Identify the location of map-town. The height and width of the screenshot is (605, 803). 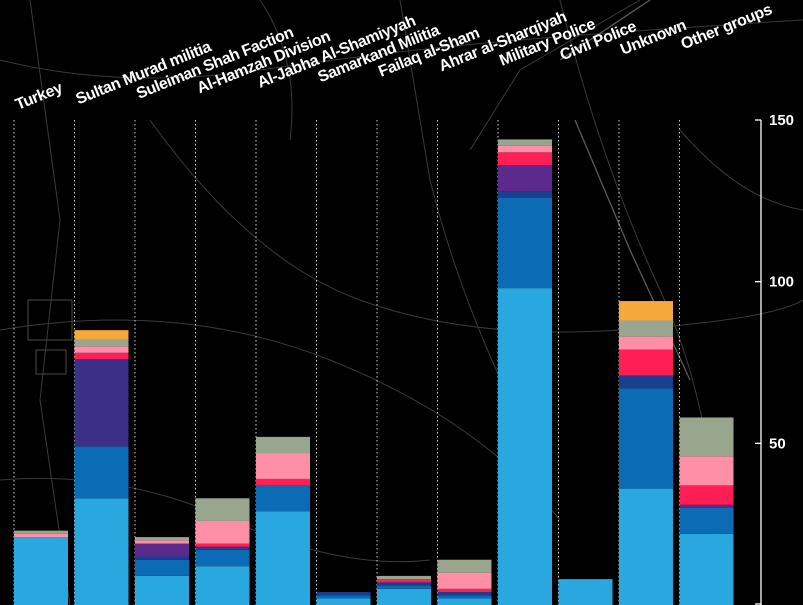
(50, 337).